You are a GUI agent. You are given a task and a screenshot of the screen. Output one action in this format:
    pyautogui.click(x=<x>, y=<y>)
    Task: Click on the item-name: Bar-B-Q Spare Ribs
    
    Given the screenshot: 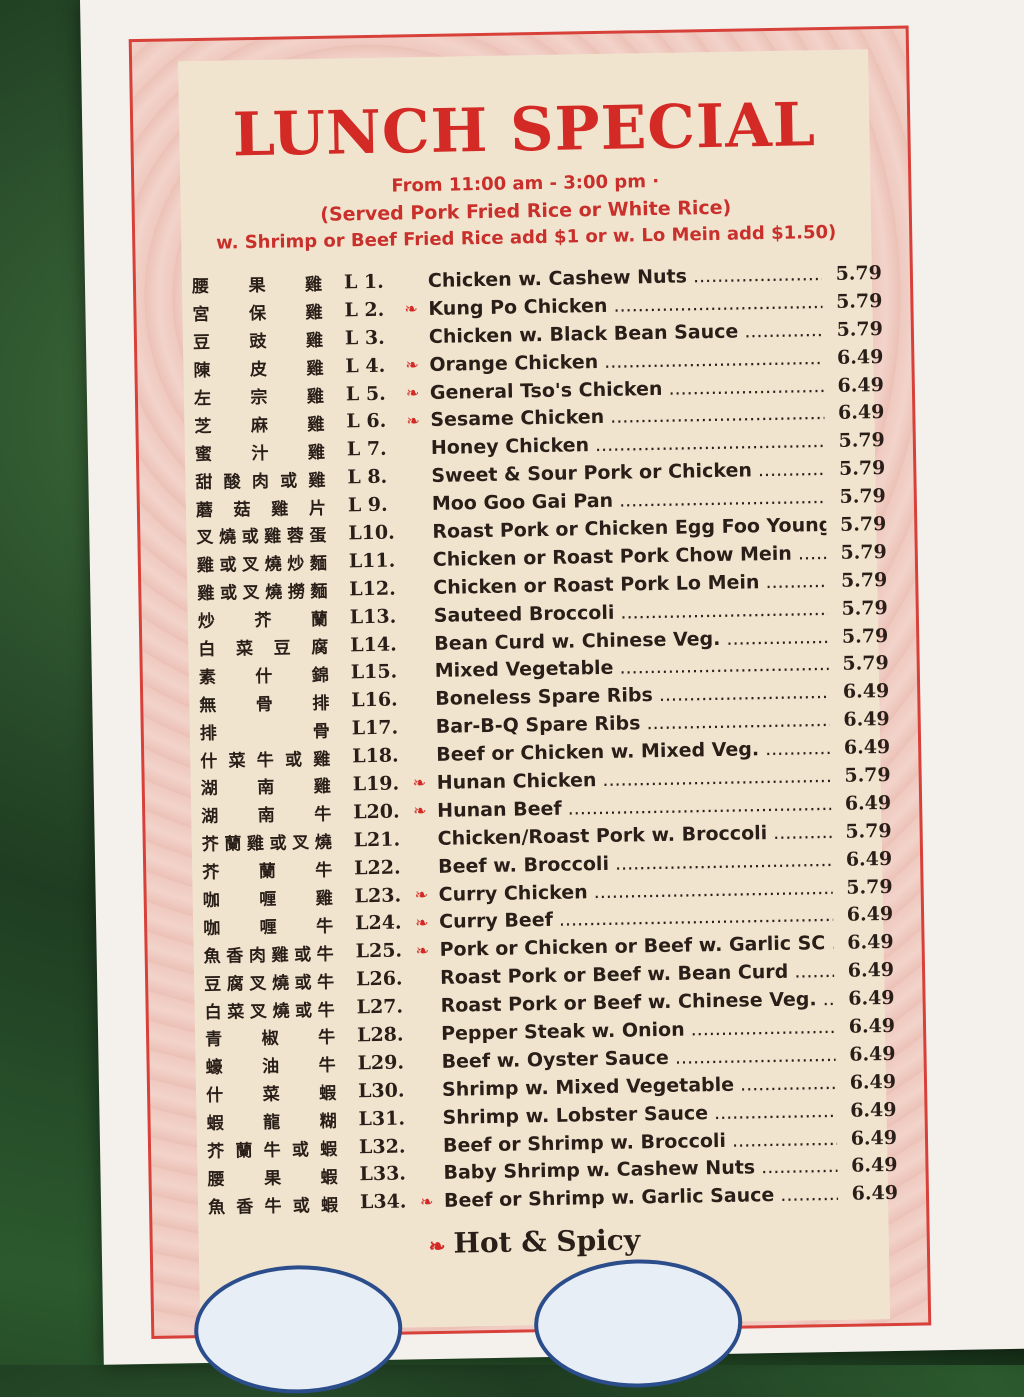 What is the action you would take?
    pyautogui.click(x=633, y=723)
    